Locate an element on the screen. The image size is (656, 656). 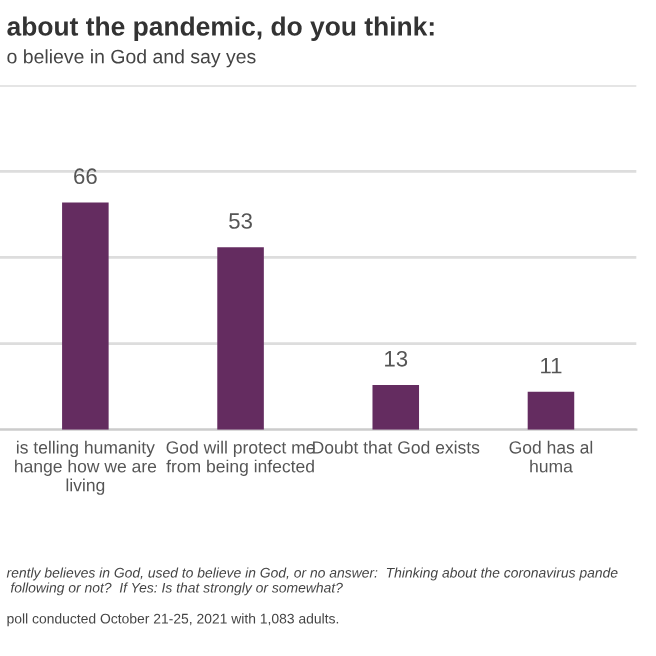
x-tick-label: is telling humanity hange how we are living is located at coordinates (86, 467).